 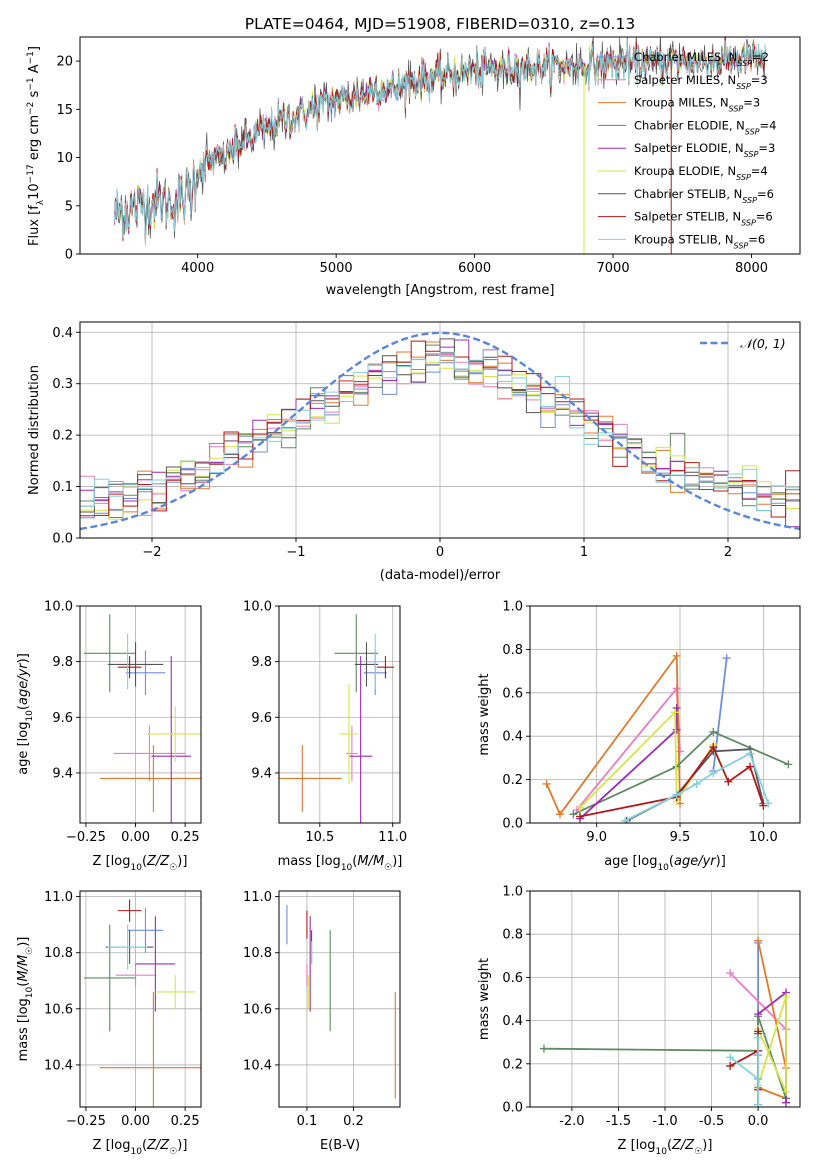 What do you see at coordinates (62, 384) in the screenshot?
I see `y-tick-label: 0.3` at bounding box center [62, 384].